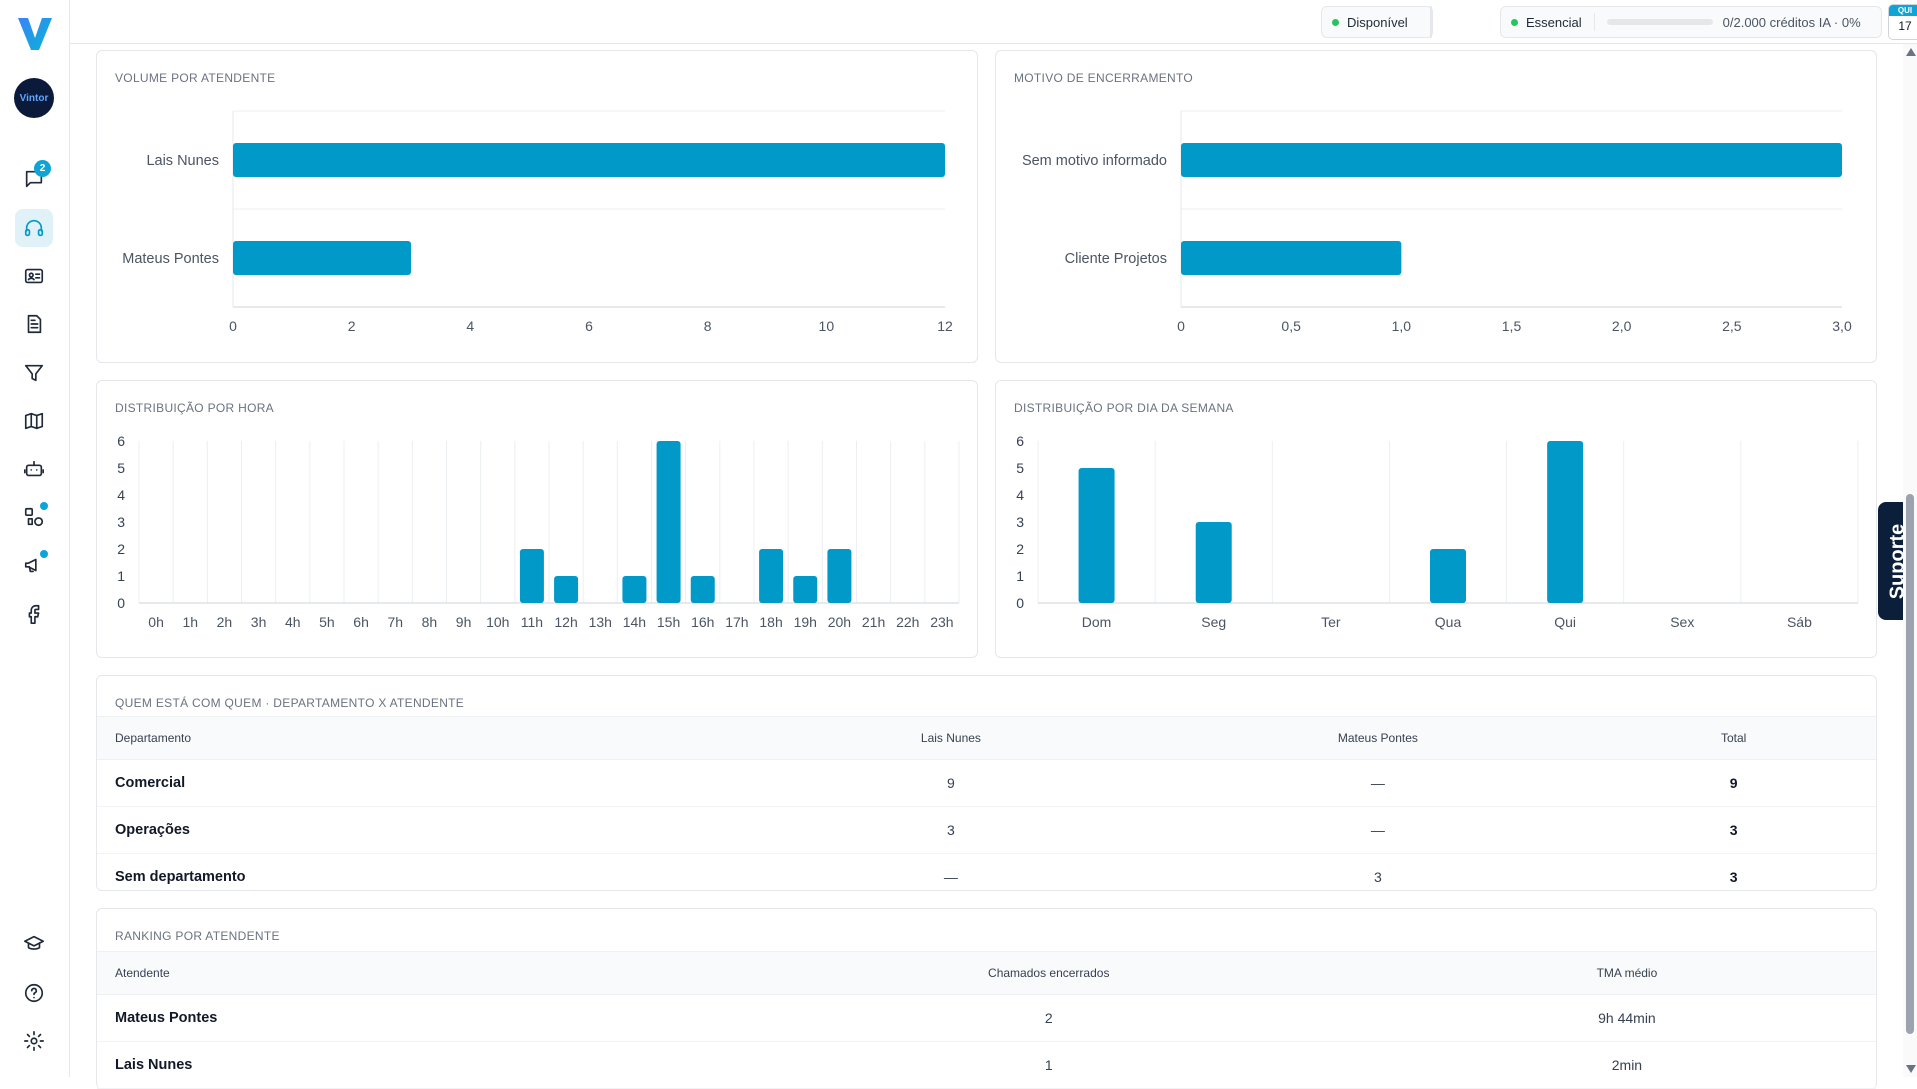 The height and width of the screenshot is (1089, 1917). I want to click on table-cell: Comercial, so click(417, 783).